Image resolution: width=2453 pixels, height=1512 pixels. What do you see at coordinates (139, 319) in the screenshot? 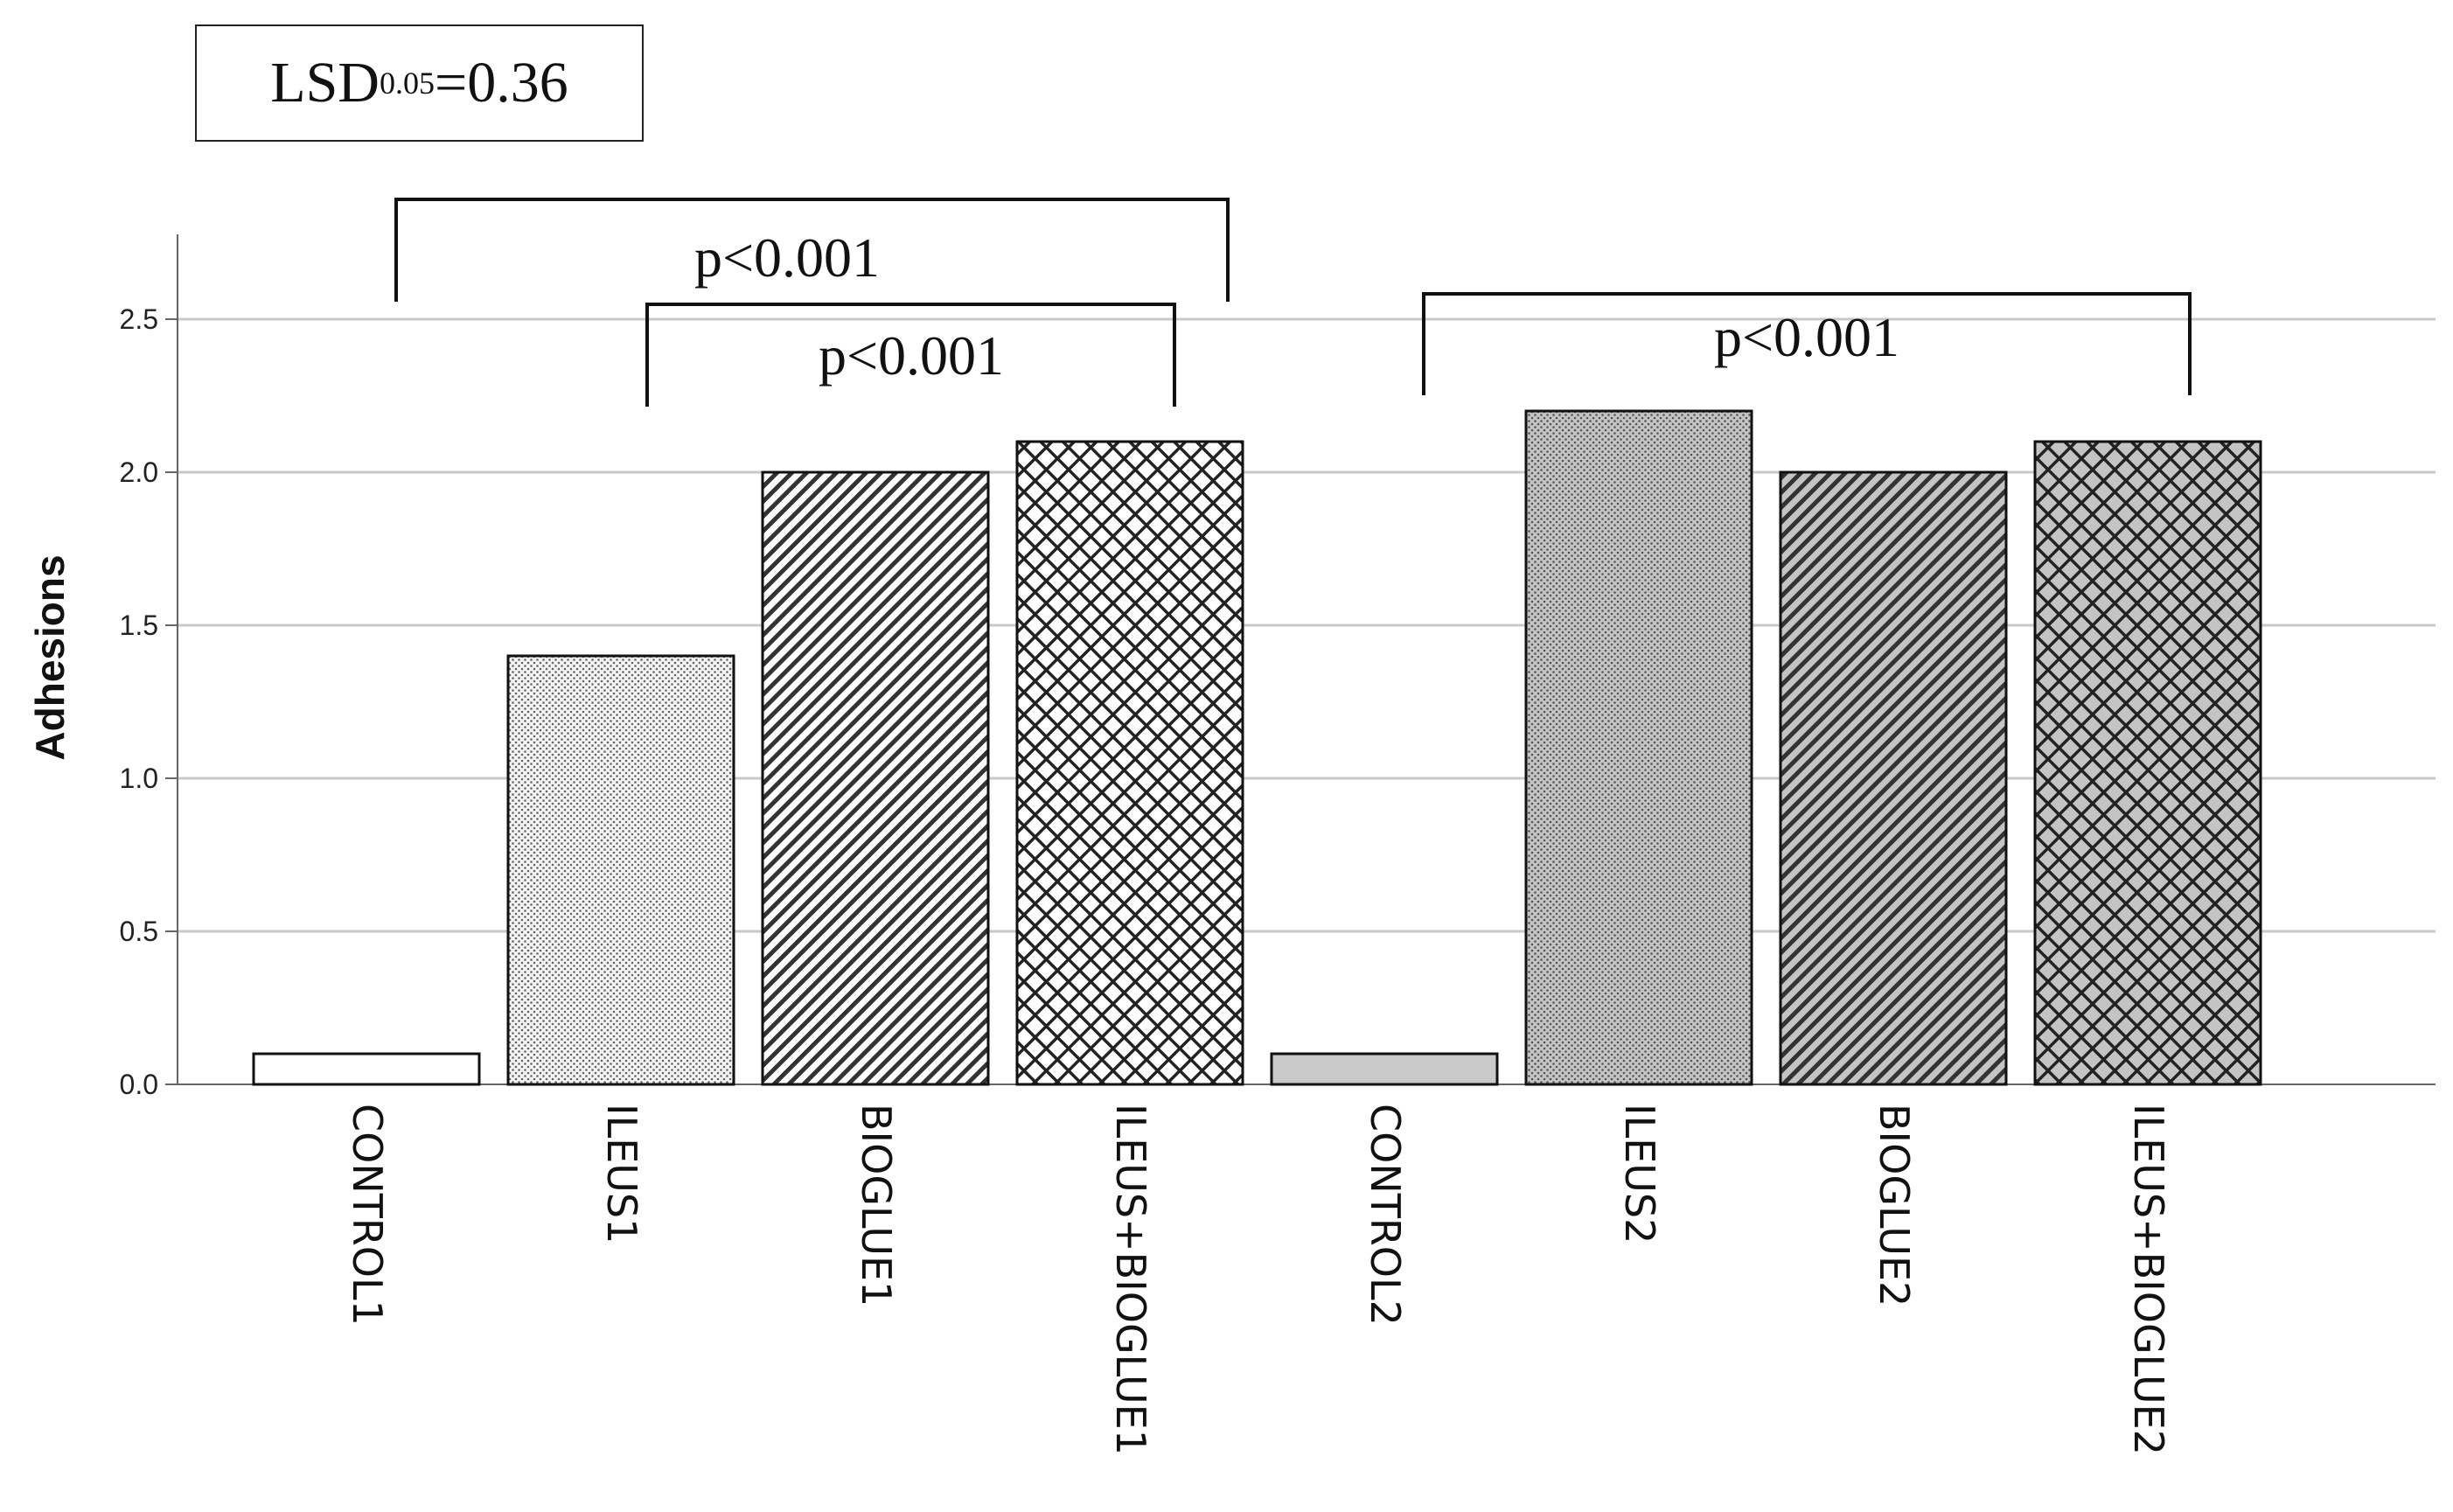
I see `y-tick-label: 2.5` at bounding box center [139, 319].